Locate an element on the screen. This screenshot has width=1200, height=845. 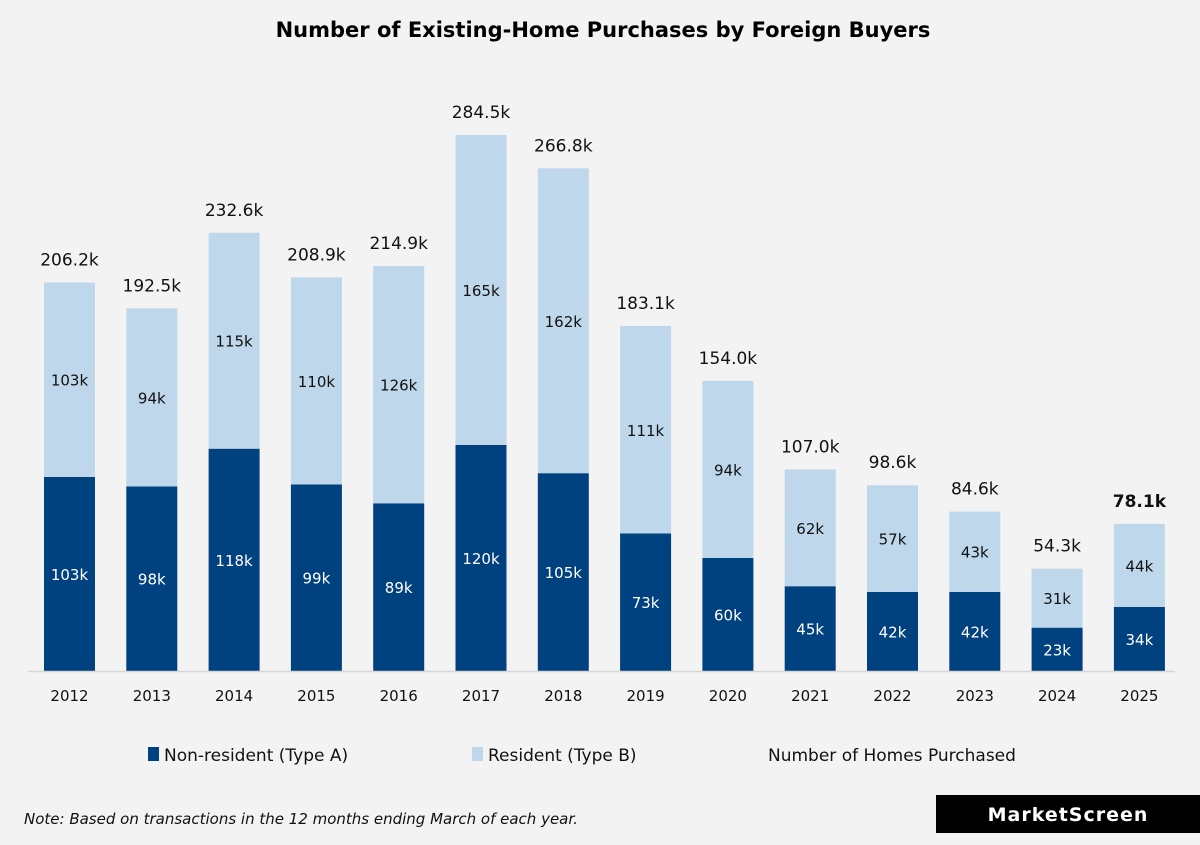
bar-resident-2012 is located at coordinates (69, 379).